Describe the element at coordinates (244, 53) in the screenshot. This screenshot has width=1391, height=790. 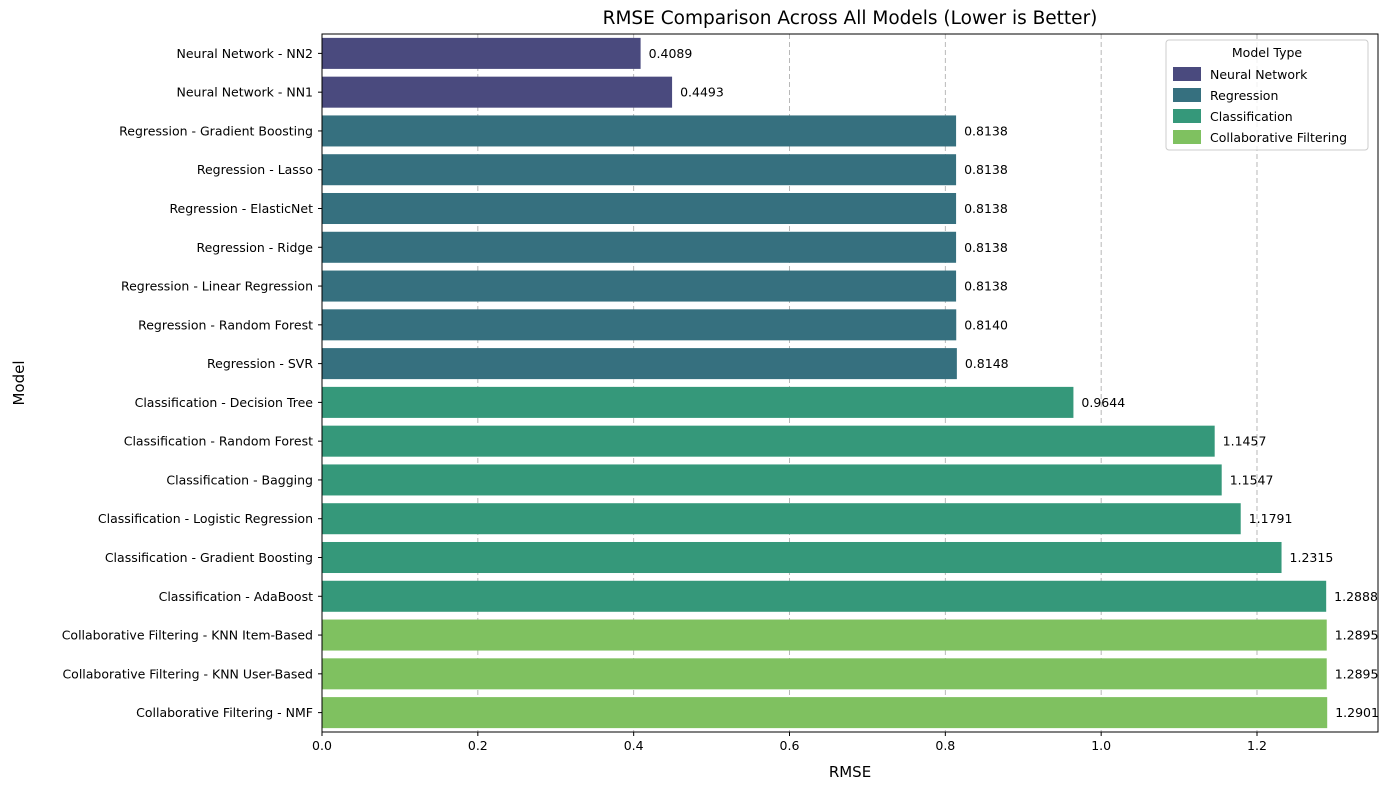
I see `y-tick-label: Neural Network - NN2` at that location.